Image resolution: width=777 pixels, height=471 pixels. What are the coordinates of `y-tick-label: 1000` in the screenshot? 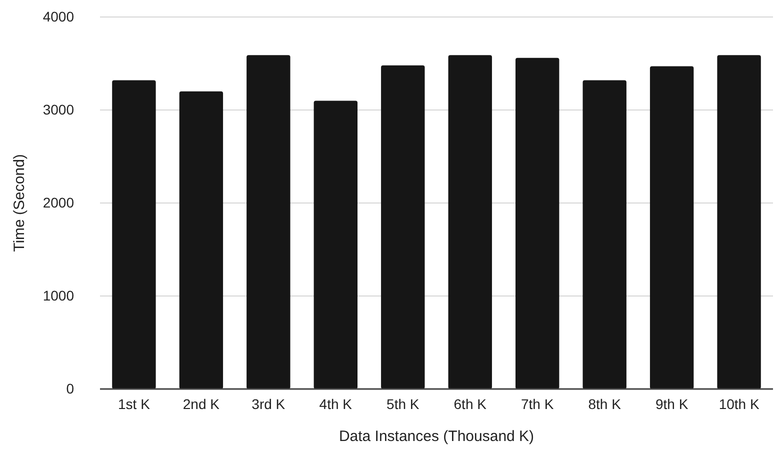 It's located at (58, 295).